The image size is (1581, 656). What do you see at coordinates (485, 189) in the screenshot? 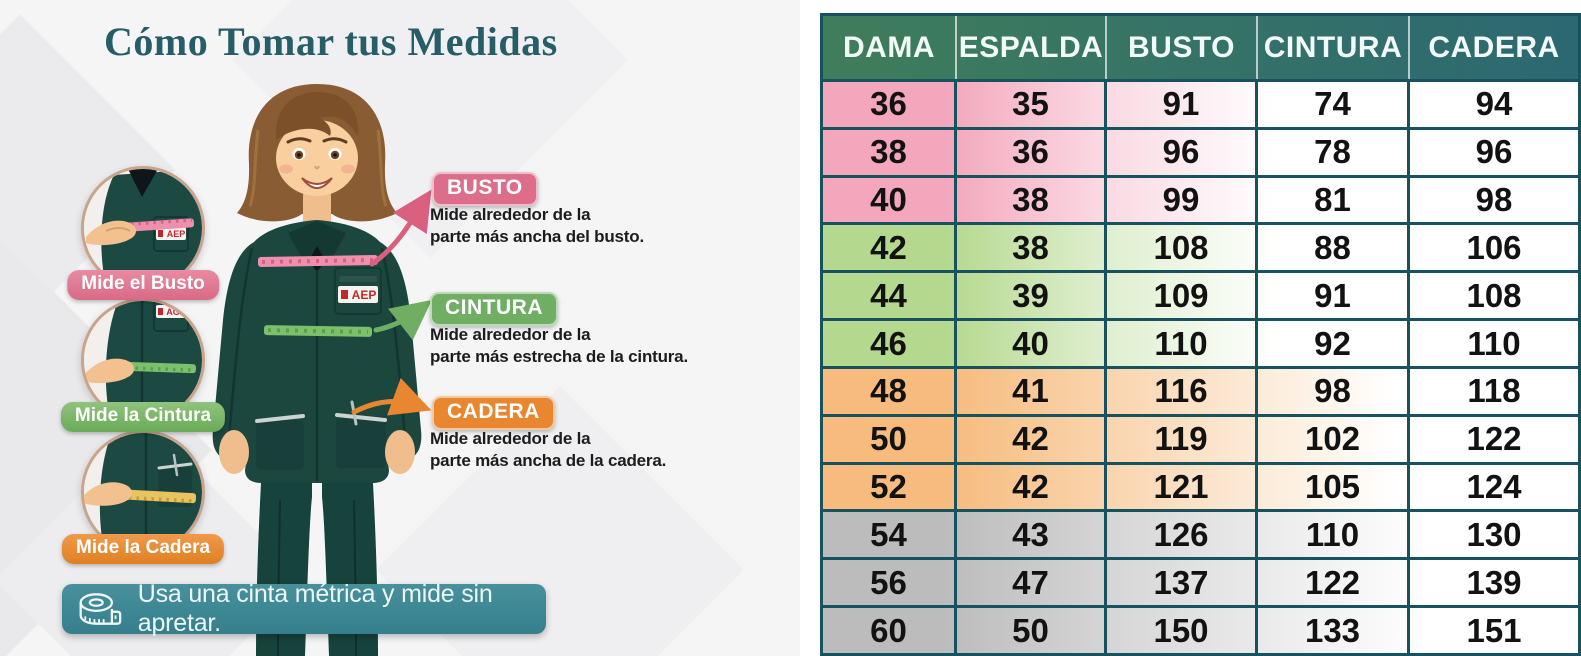
I see `bust-badge: BUSTO` at bounding box center [485, 189].